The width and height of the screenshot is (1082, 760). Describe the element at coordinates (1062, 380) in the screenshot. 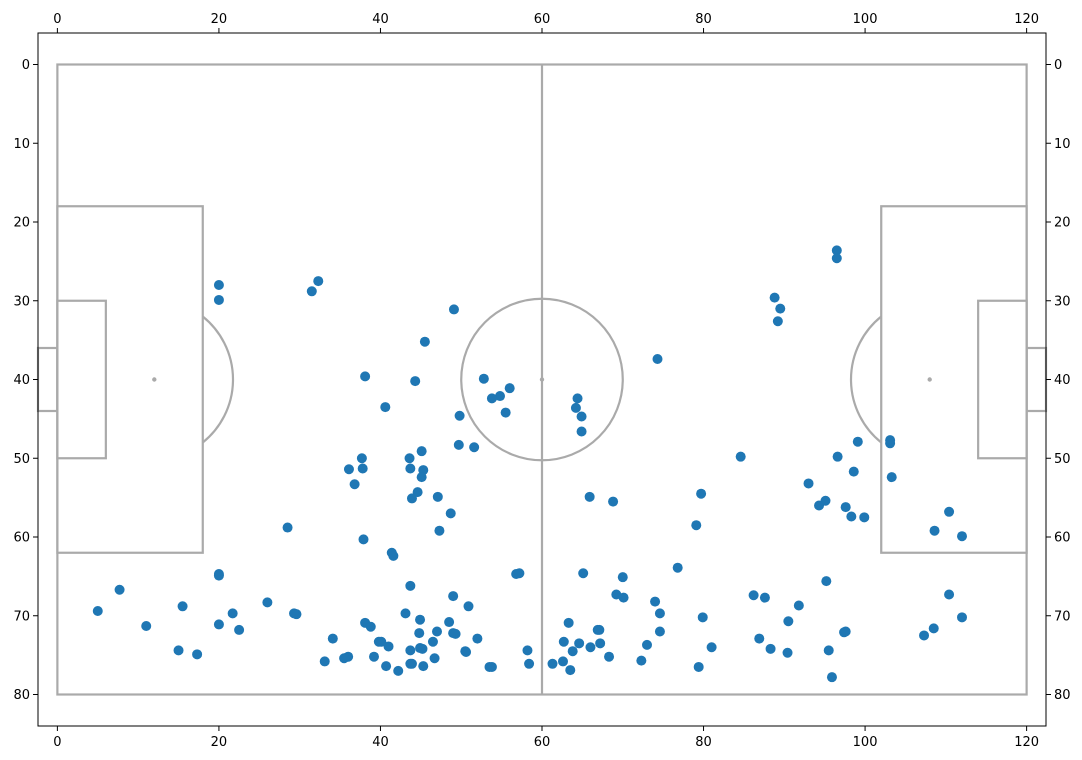

I see `y-tick-label-right: 40` at that location.